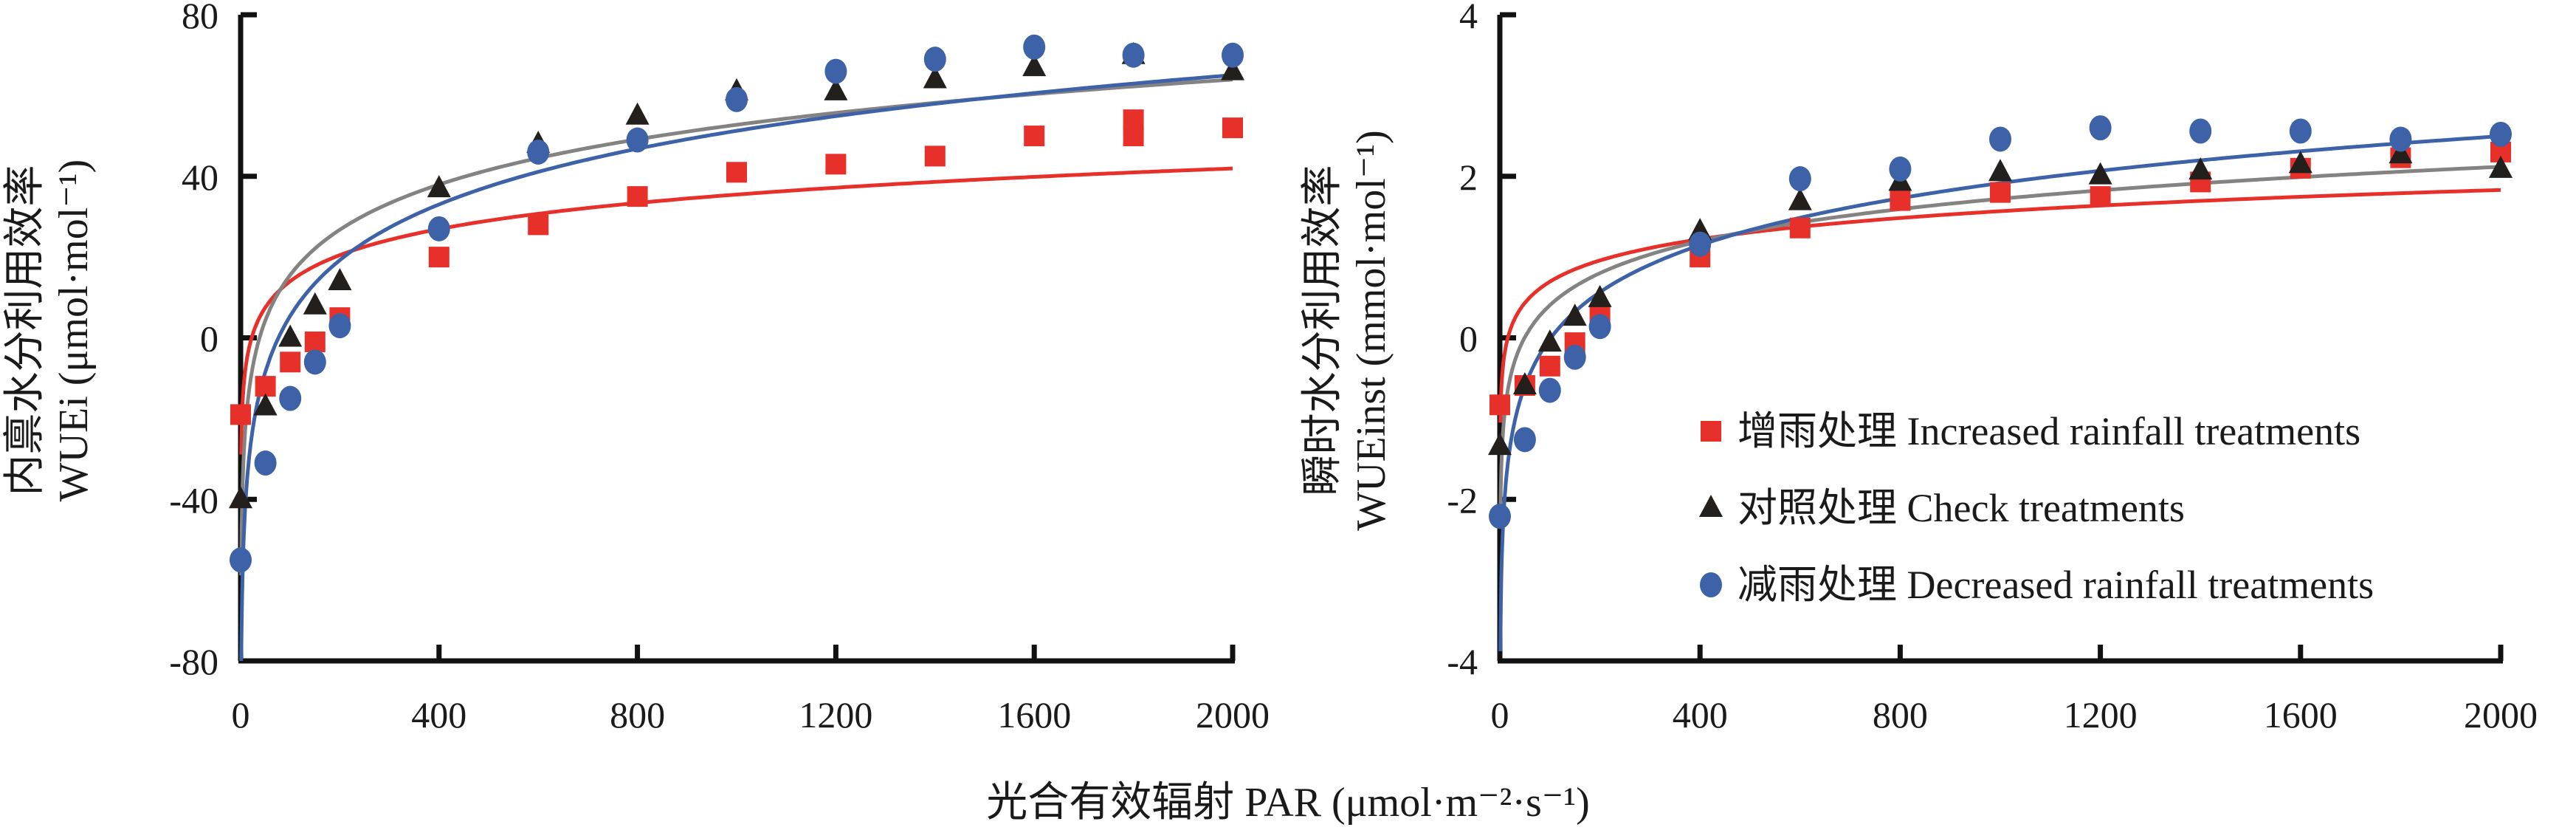 Image resolution: width=2576 pixels, height=830 pixels. Describe the element at coordinates (1288, 803) in the screenshot. I see `x-axis-title: 光合有效辐射 PAR (μmol·m⁻²·s⁻¹)` at that location.